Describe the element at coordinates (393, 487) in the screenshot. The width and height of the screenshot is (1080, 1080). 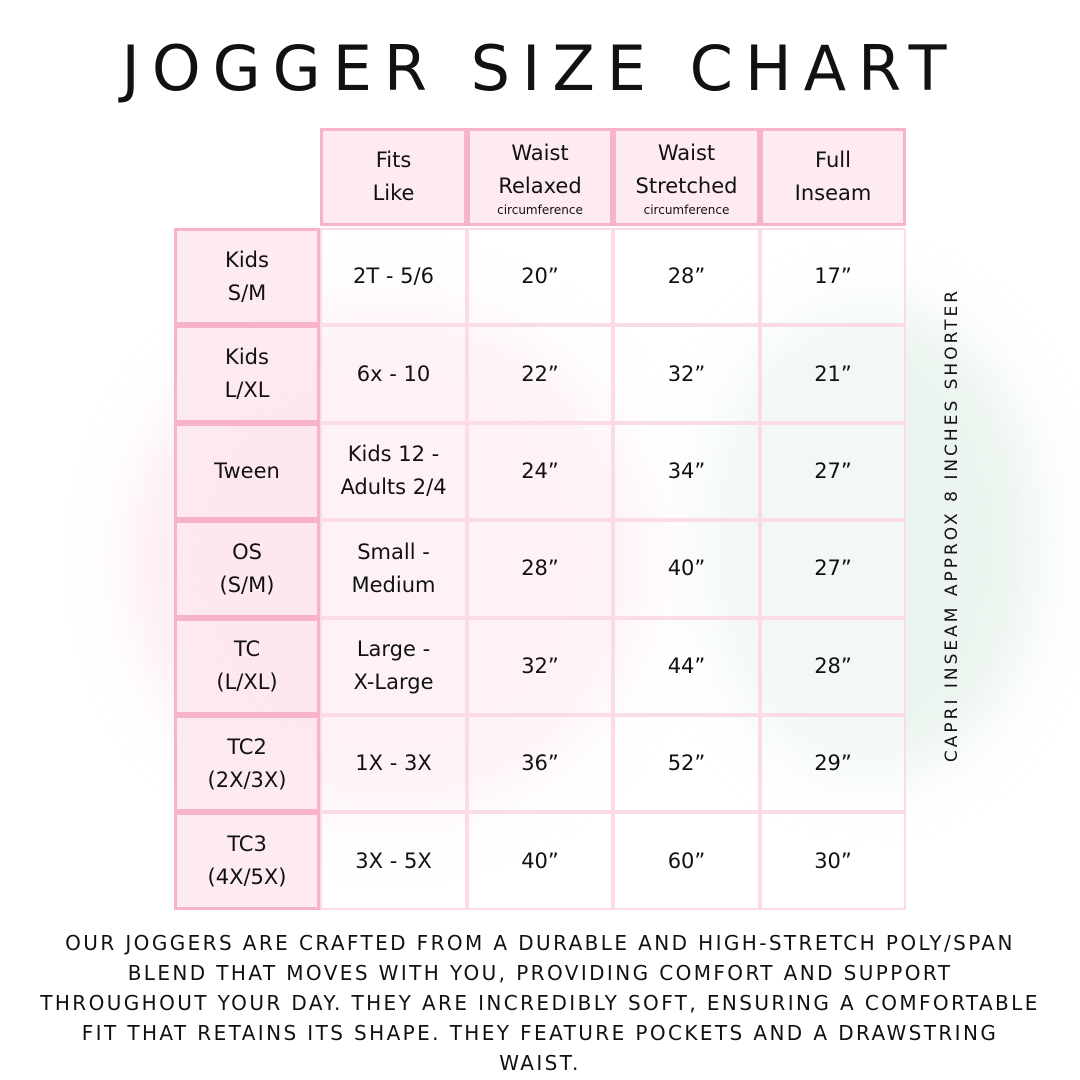
I see `cell-text: Adults 2/4` at that location.